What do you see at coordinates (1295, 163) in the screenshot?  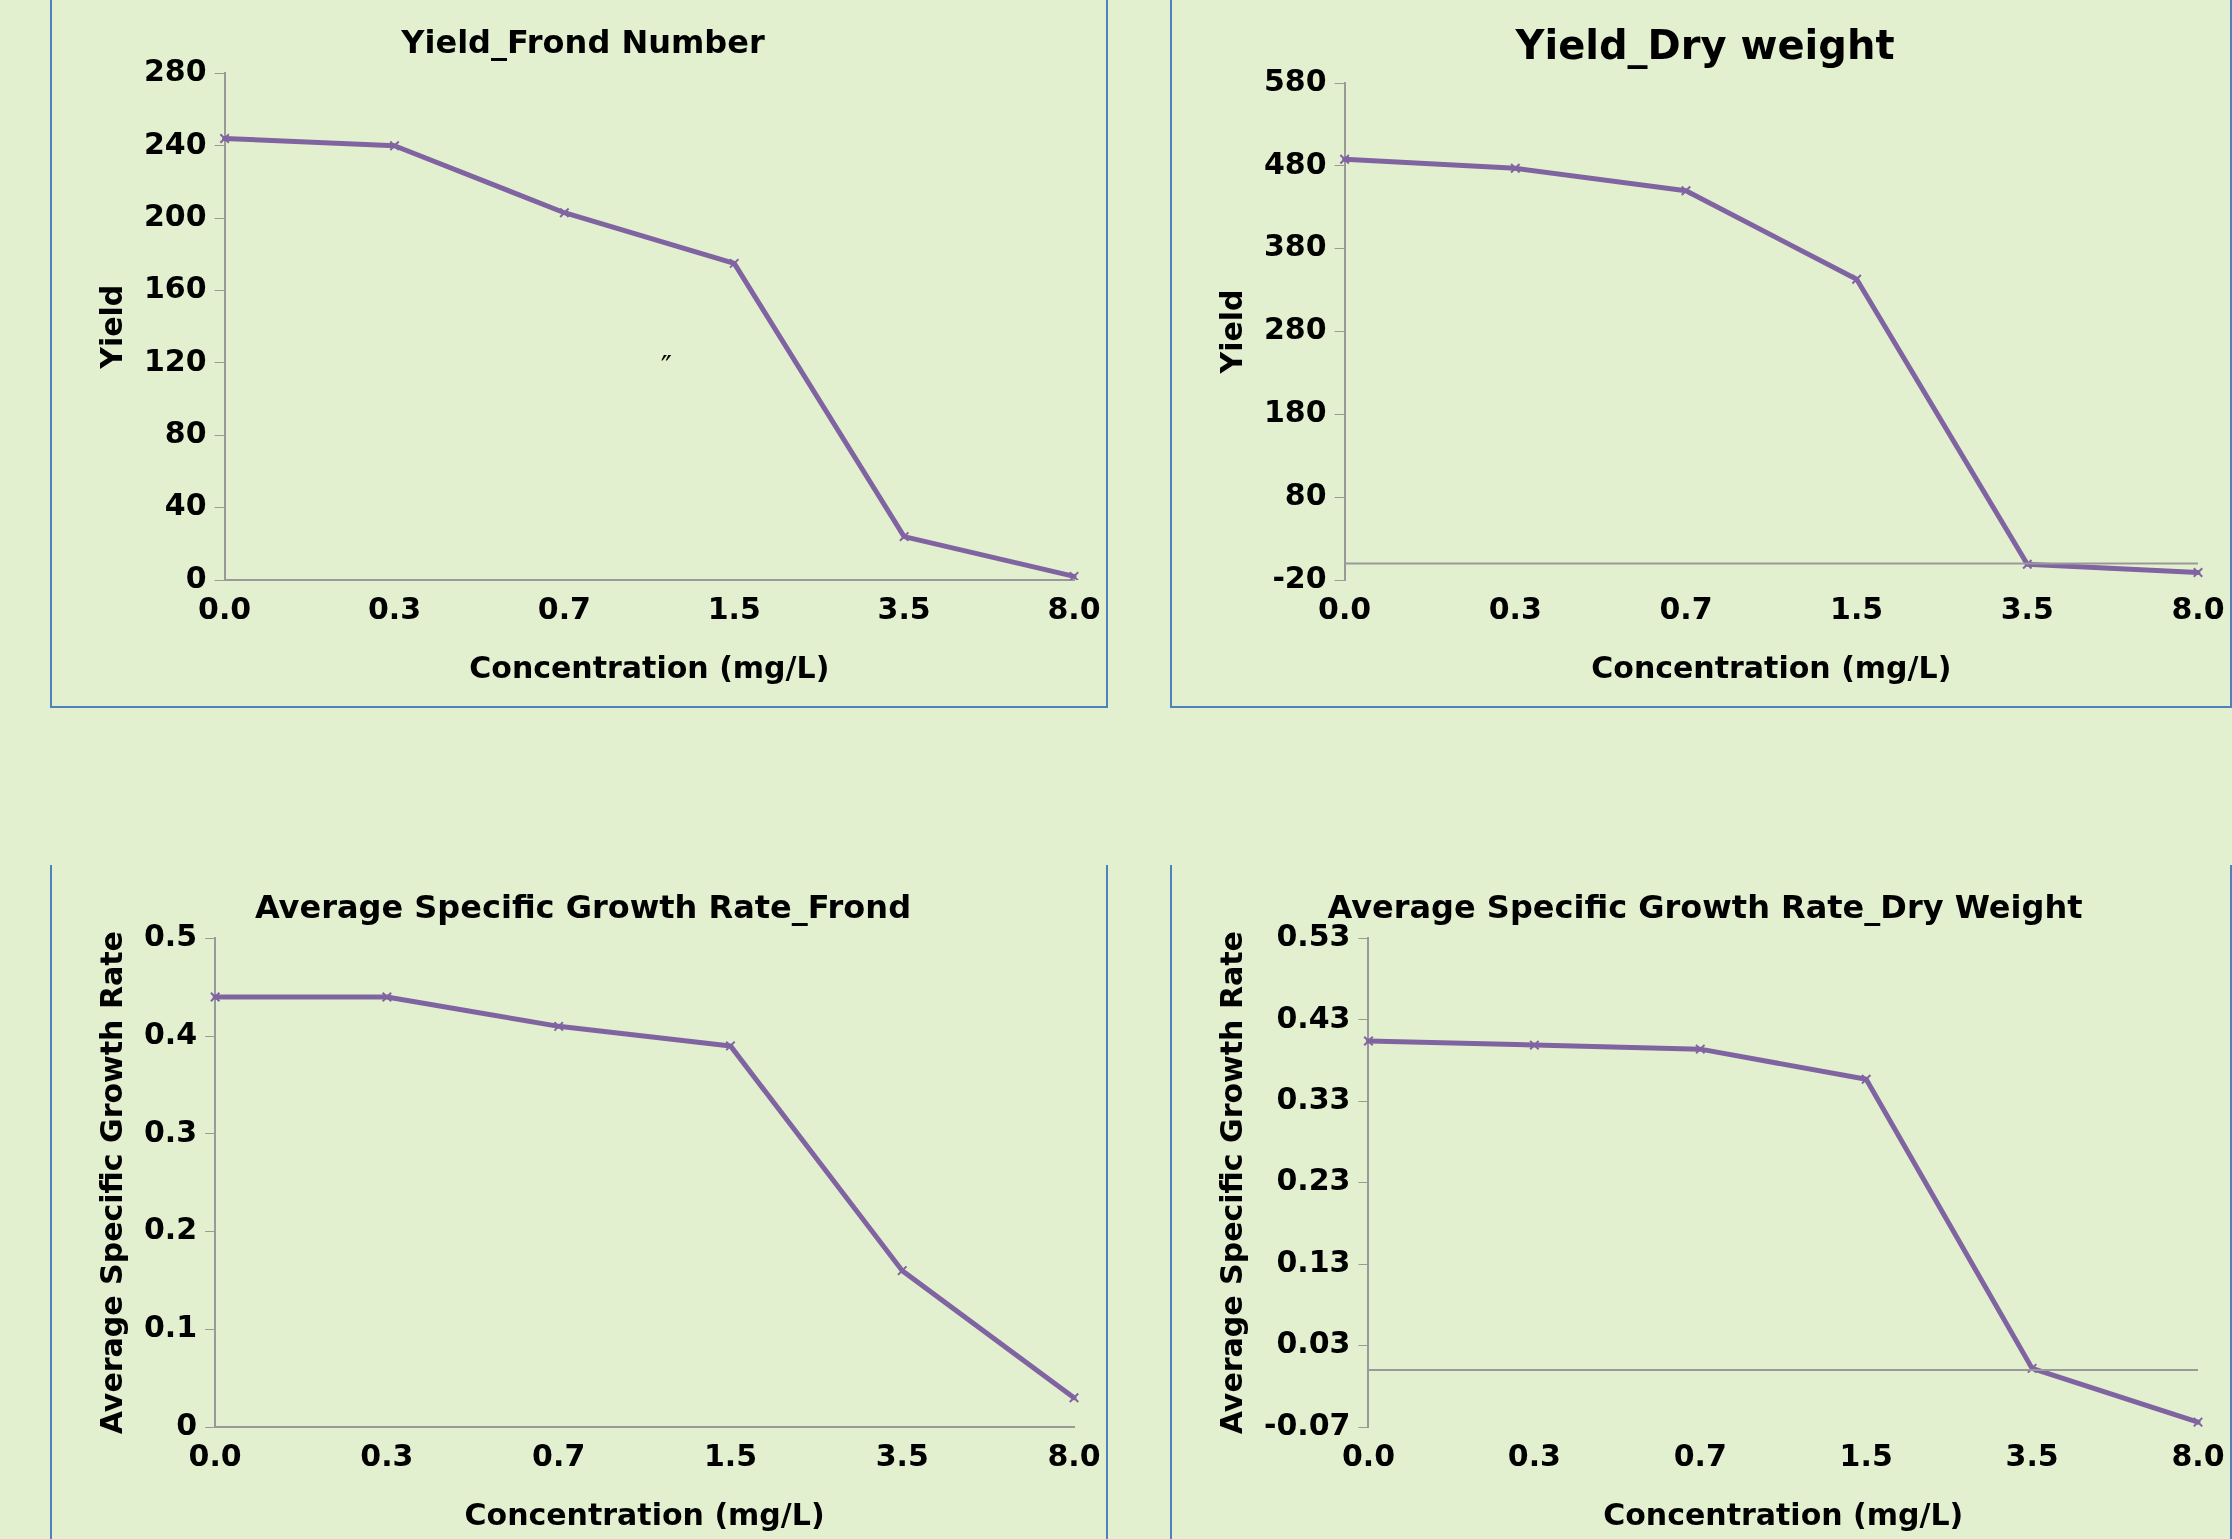 I see `y-tick-label: 480` at bounding box center [1295, 163].